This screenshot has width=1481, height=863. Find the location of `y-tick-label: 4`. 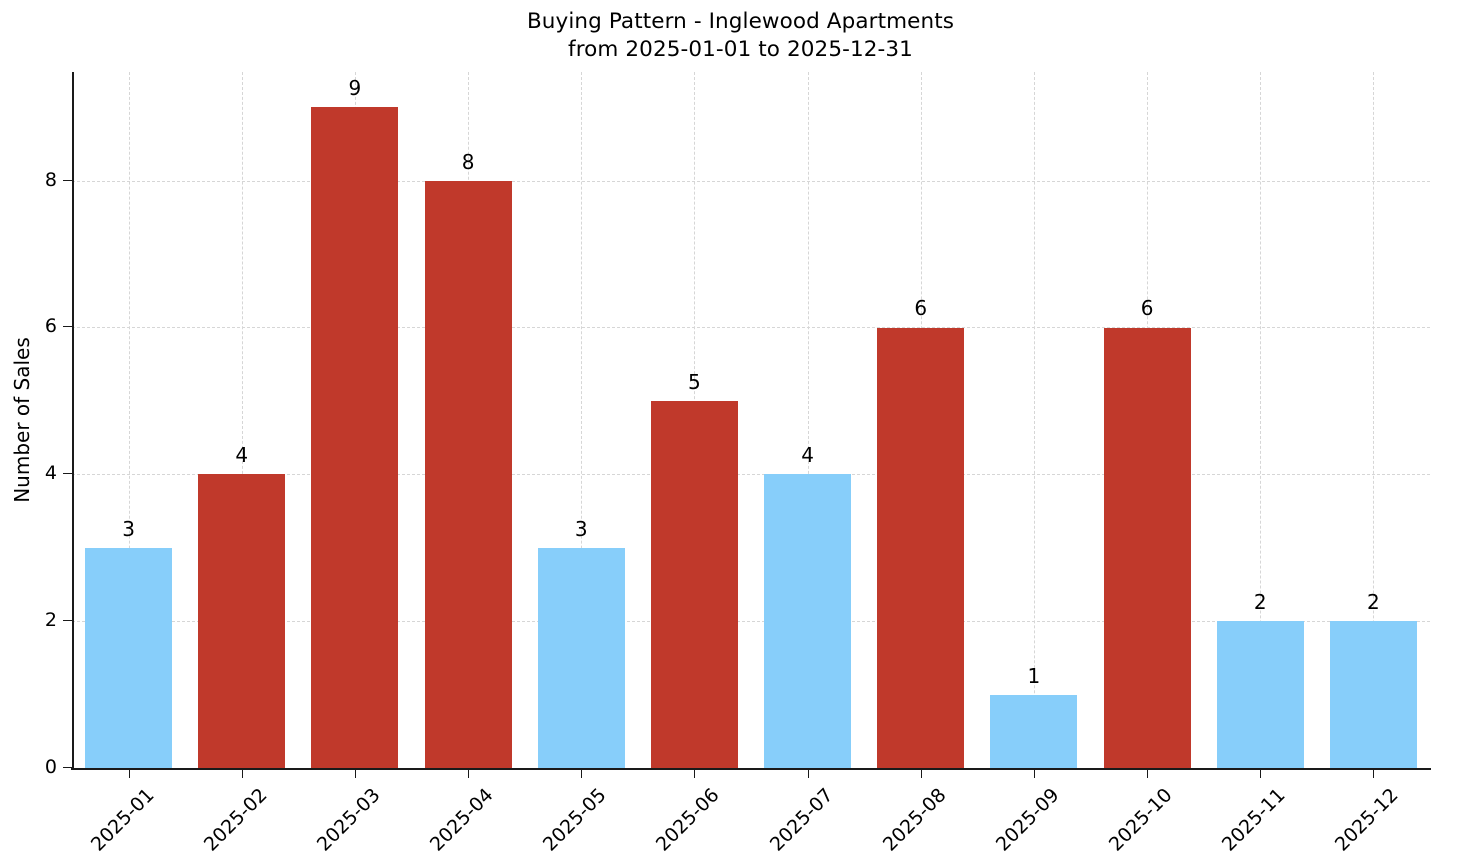

y-tick-label: 4 is located at coordinates (50, 473).